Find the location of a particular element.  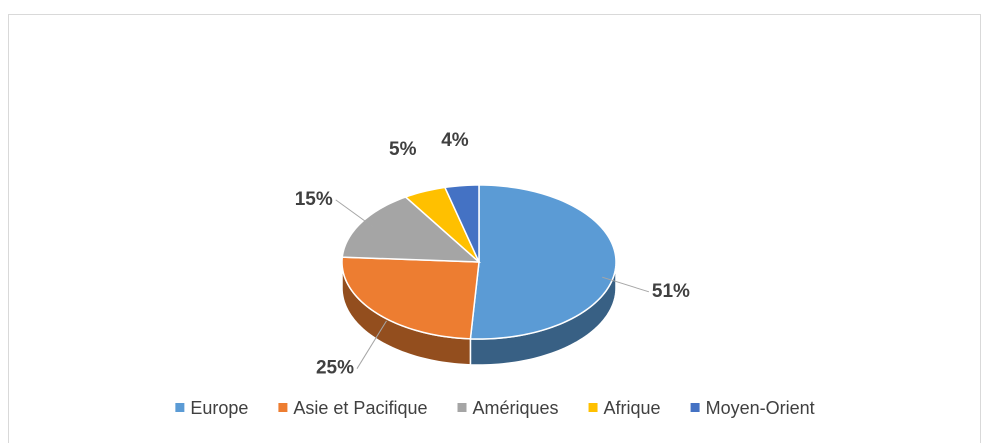

data-label: 51% is located at coordinates (671, 291).